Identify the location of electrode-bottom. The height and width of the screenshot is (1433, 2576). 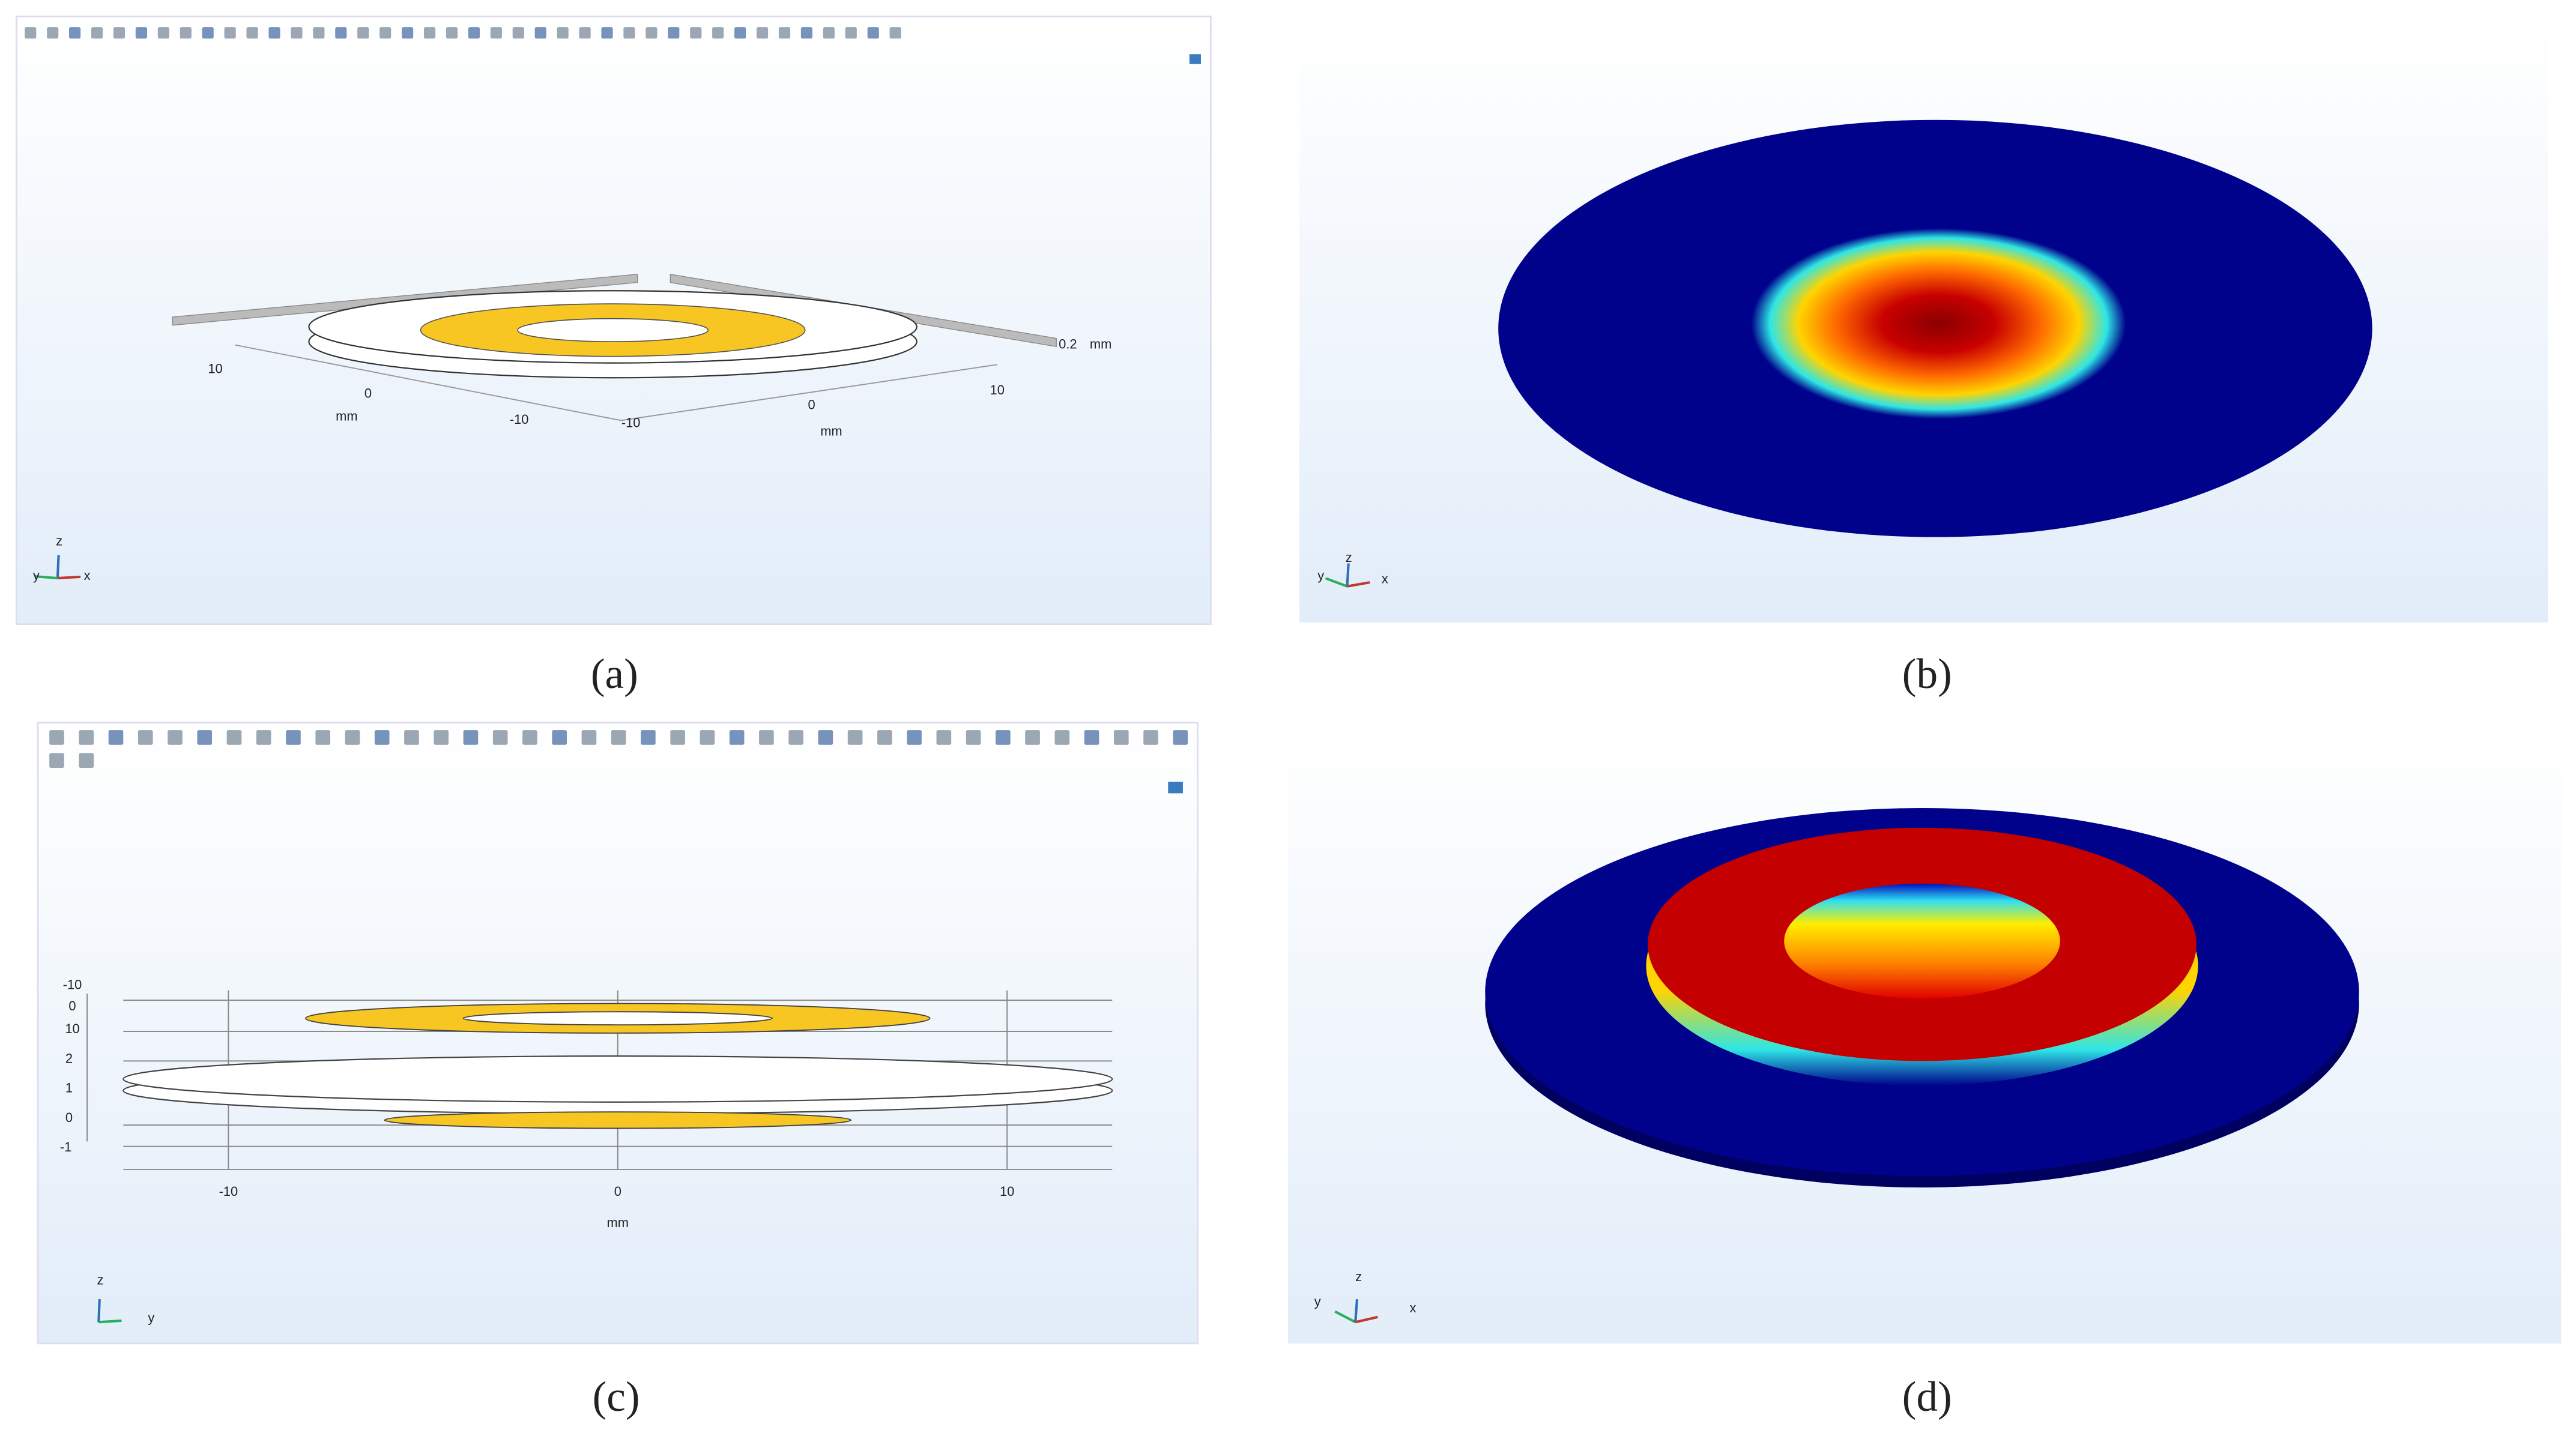
(618, 1120).